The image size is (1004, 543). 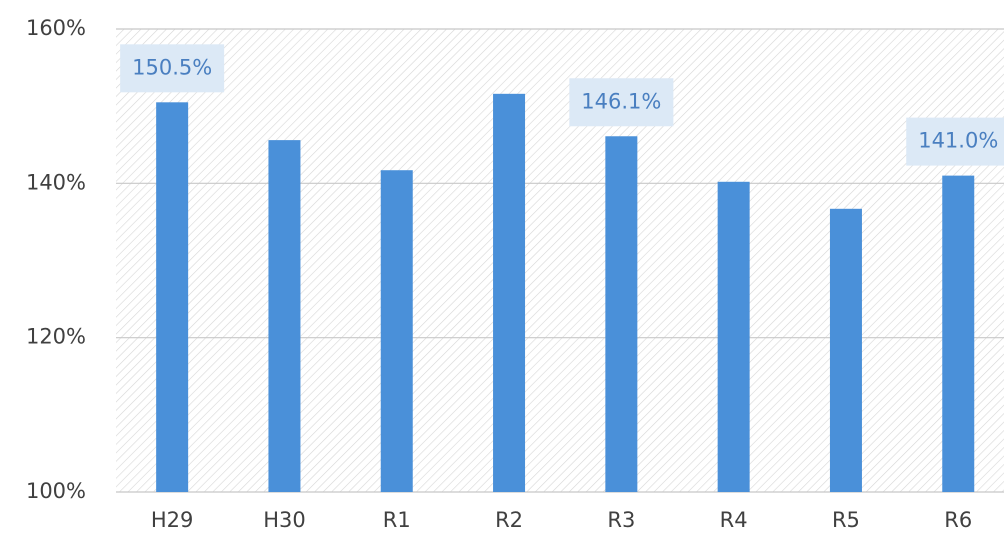 I want to click on data-label: 146.1%, so click(x=621, y=101).